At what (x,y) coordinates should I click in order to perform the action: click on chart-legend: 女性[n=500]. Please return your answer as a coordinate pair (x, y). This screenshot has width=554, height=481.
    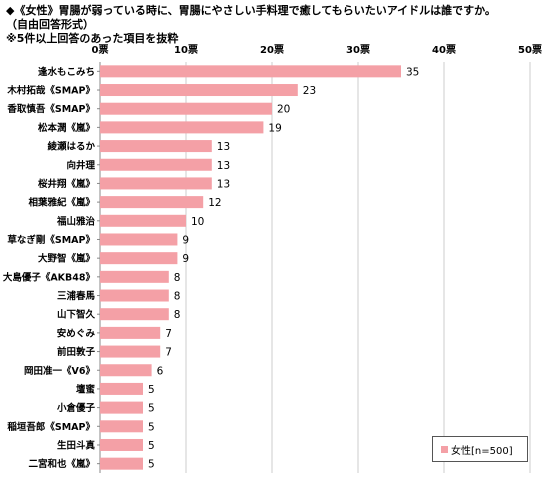
    Looking at the image, I should click on (480, 449).